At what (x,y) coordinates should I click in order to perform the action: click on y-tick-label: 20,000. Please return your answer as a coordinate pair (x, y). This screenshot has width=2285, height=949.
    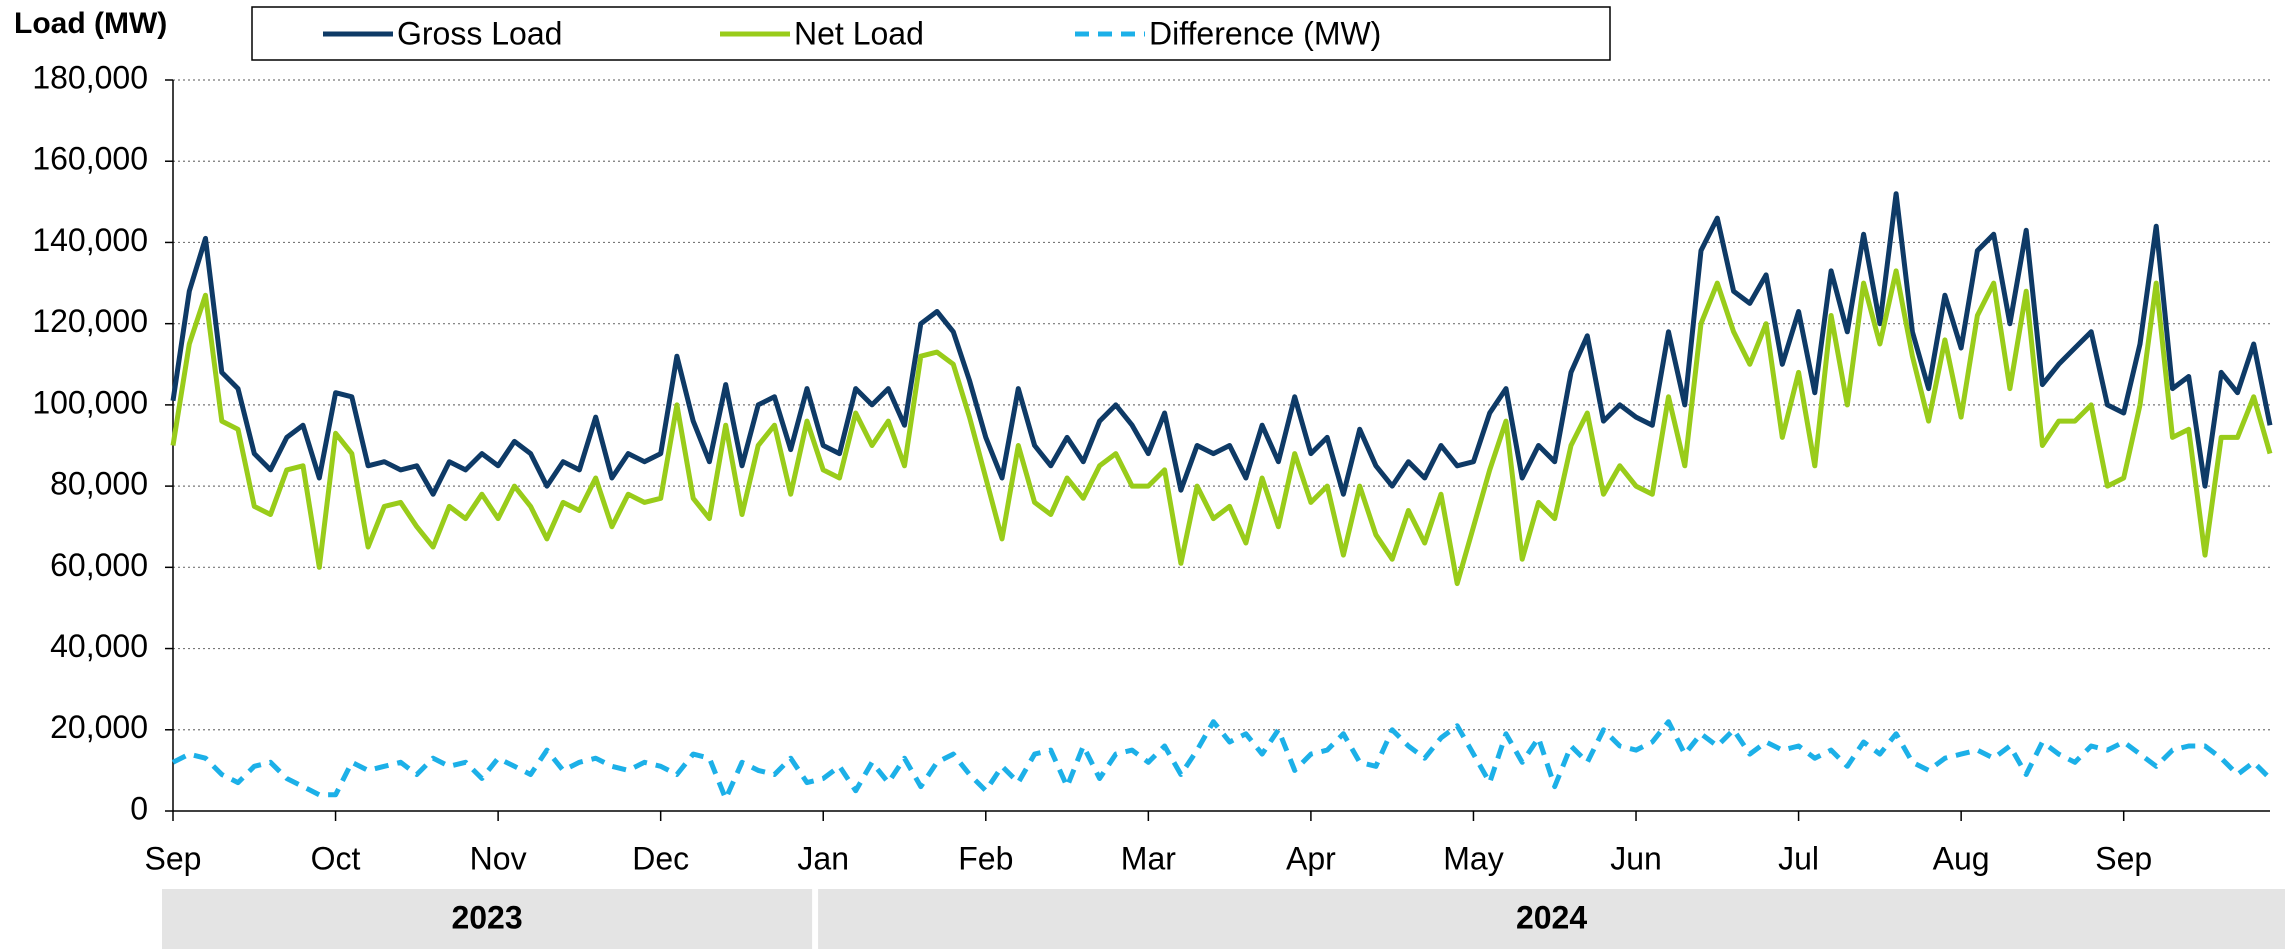
    Looking at the image, I should click on (99, 727).